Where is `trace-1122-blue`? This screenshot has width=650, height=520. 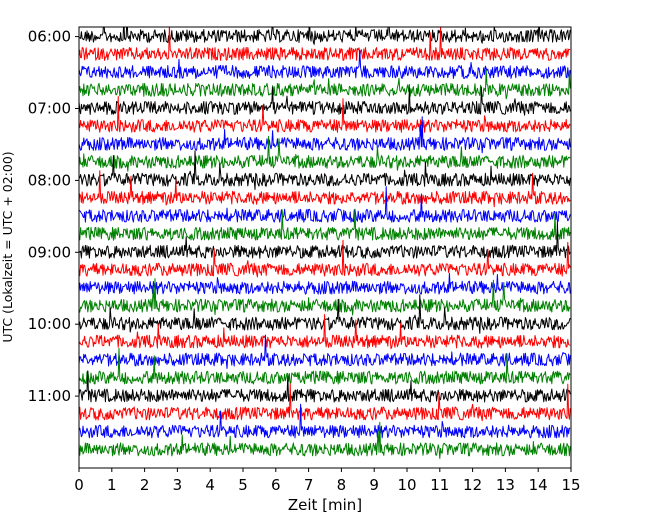
trace-1122-blue is located at coordinates (325, 421).